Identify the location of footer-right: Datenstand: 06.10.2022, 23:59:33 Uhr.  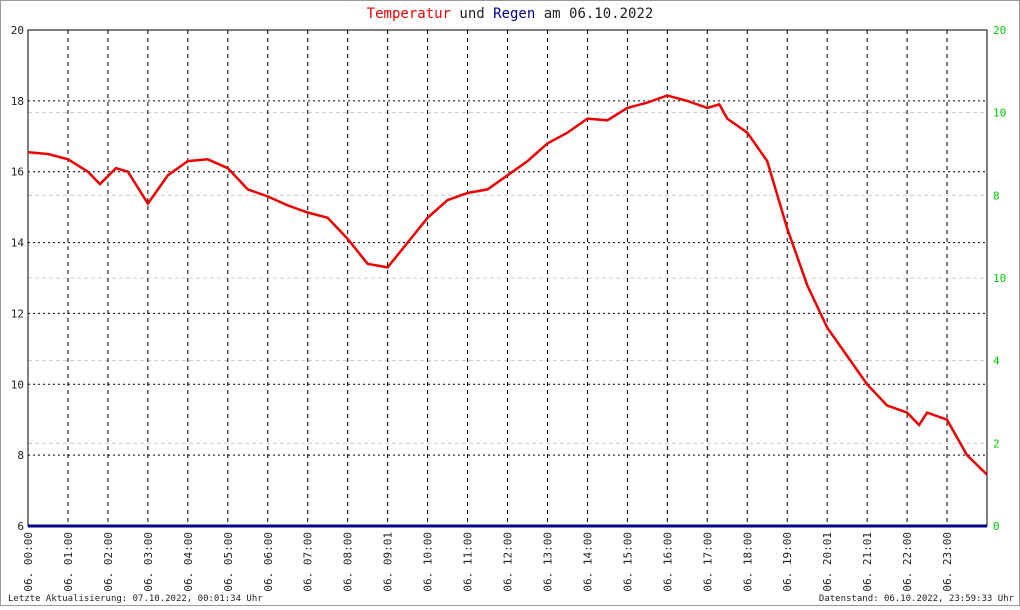
(917, 599).